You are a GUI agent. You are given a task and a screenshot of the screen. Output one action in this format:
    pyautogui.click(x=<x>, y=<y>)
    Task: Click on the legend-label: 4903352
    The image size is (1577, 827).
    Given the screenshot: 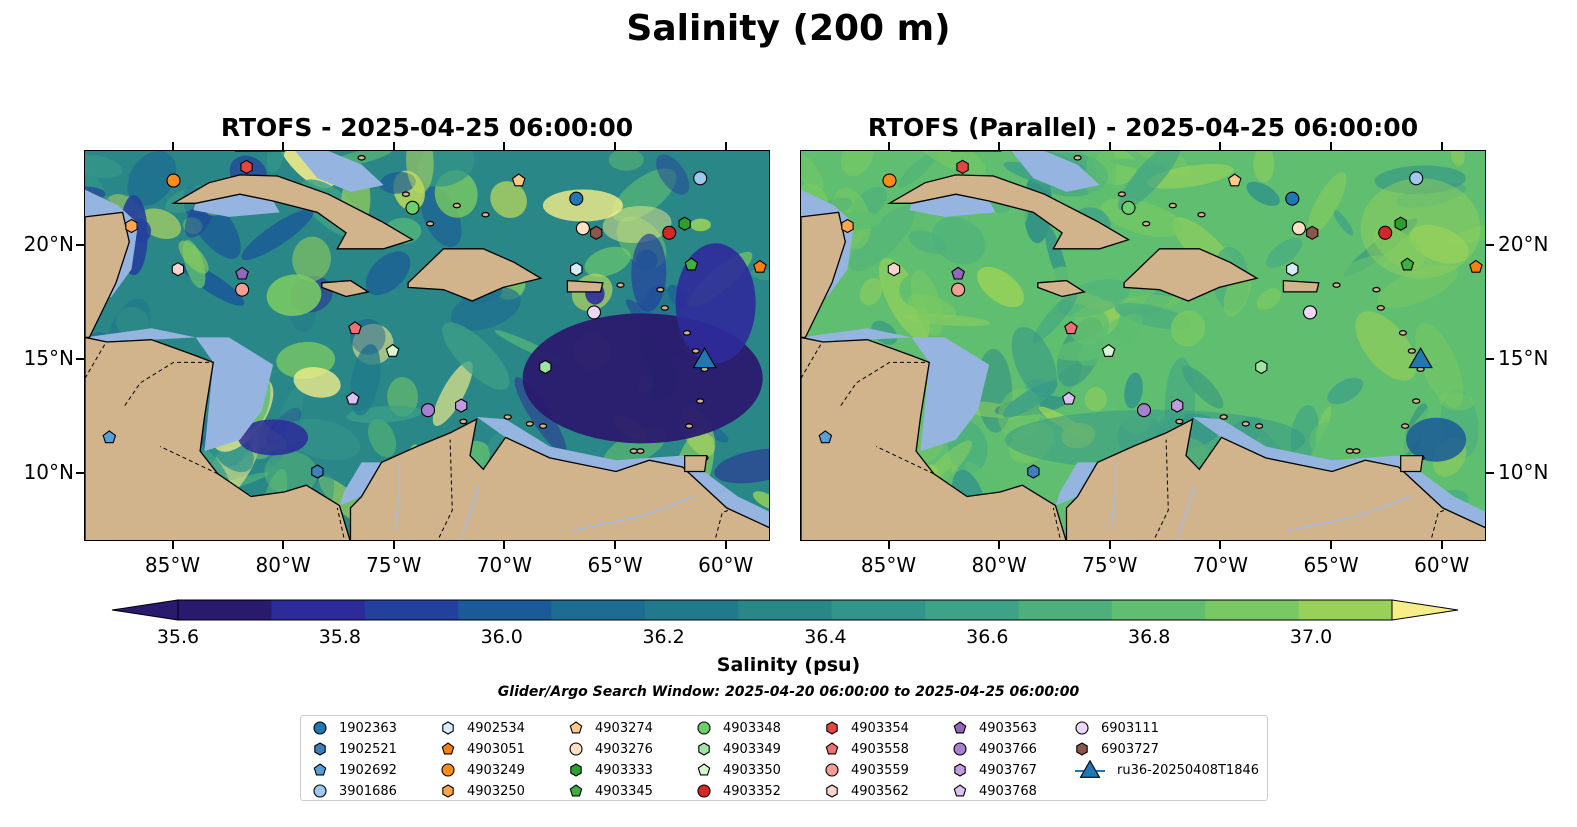 What is the action you would take?
    pyautogui.click(x=752, y=791)
    